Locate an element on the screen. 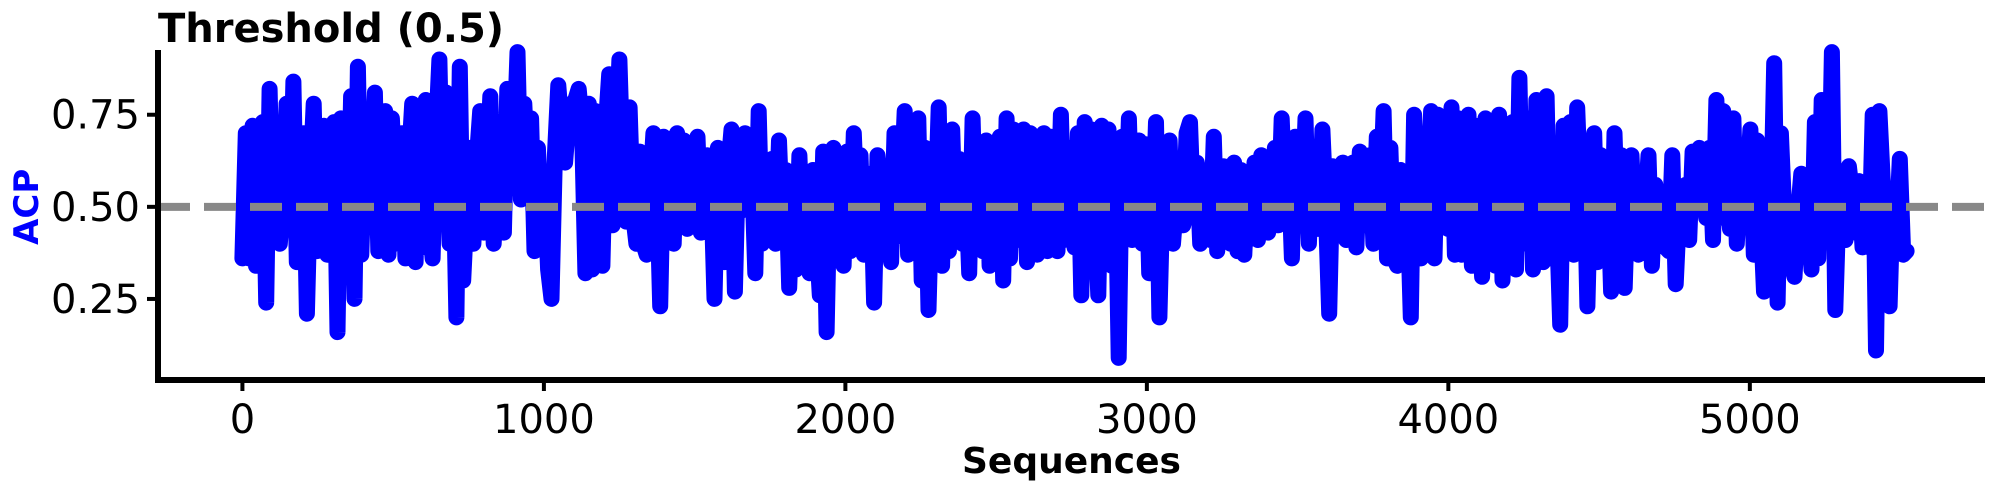 The height and width of the screenshot is (490, 1990). x-tick-label: 5000 is located at coordinates (1750, 420).